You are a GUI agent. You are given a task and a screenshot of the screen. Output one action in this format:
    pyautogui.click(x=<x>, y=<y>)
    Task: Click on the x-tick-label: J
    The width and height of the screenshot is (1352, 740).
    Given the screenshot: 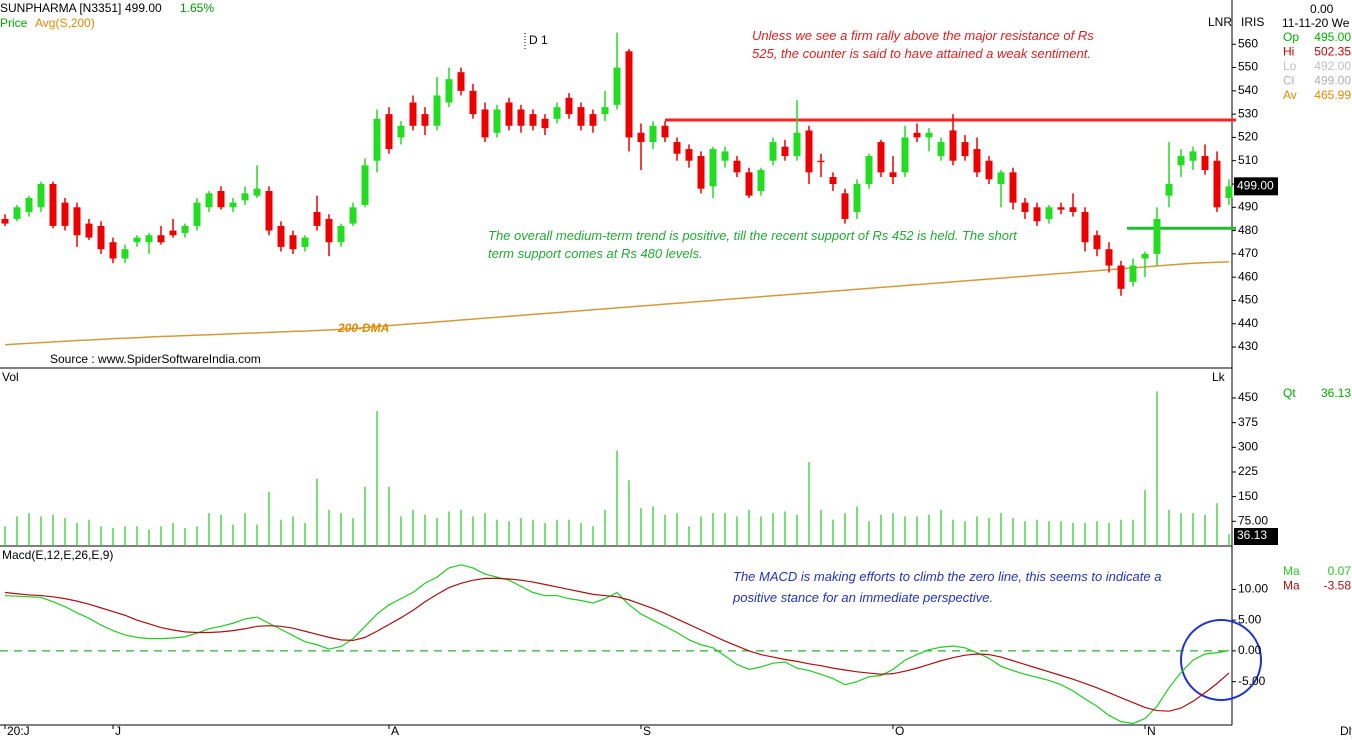 What is the action you would take?
    pyautogui.click(x=118, y=731)
    